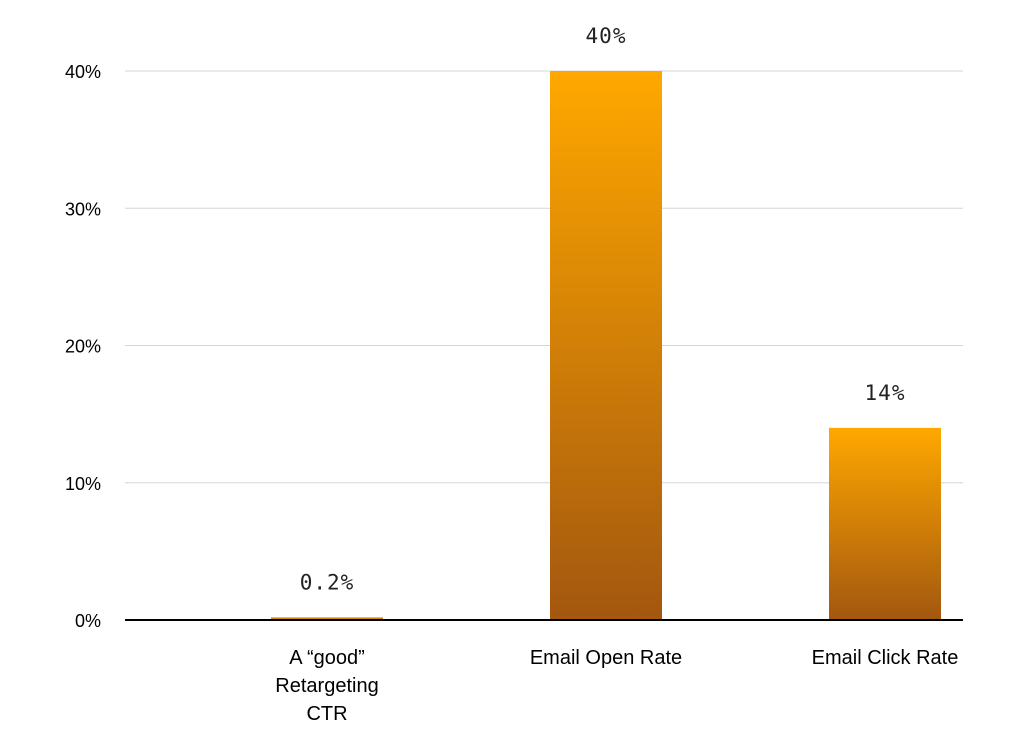  I want to click on data-label-2: 14%, so click(885, 393).